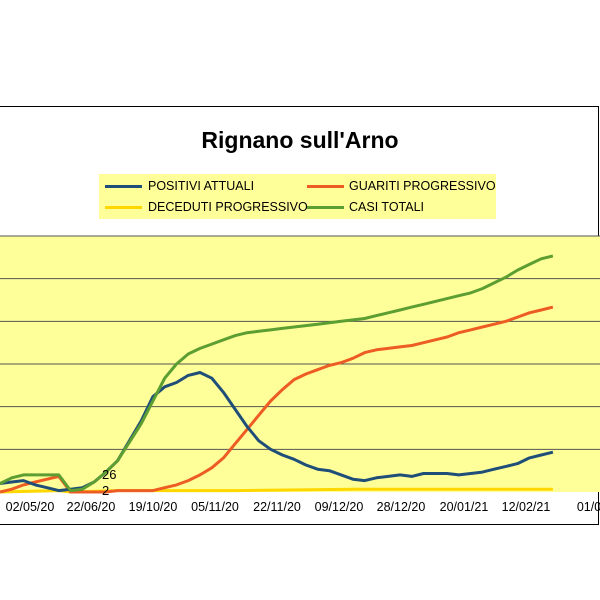 Image resolution: width=600 pixels, height=600 pixels. Describe the element at coordinates (277, 507) in the screenshot. I see `x-tick-label: 22/11/20` at that location.